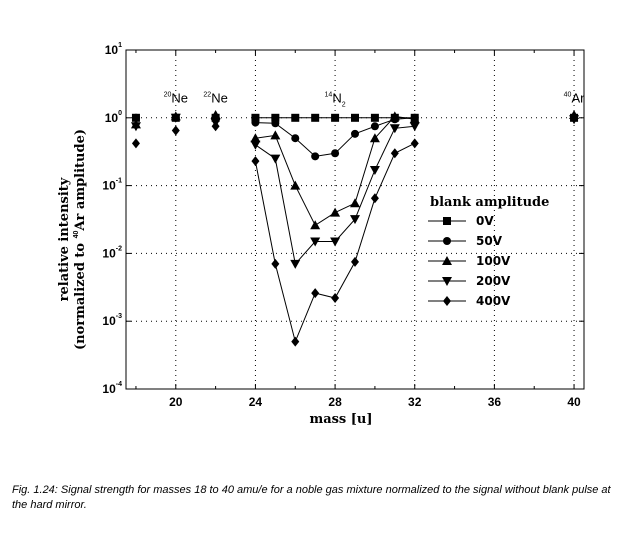 This screenshot has width=626, height=542. I want to click on legend-title: blank amplitude, so click(489, 202).